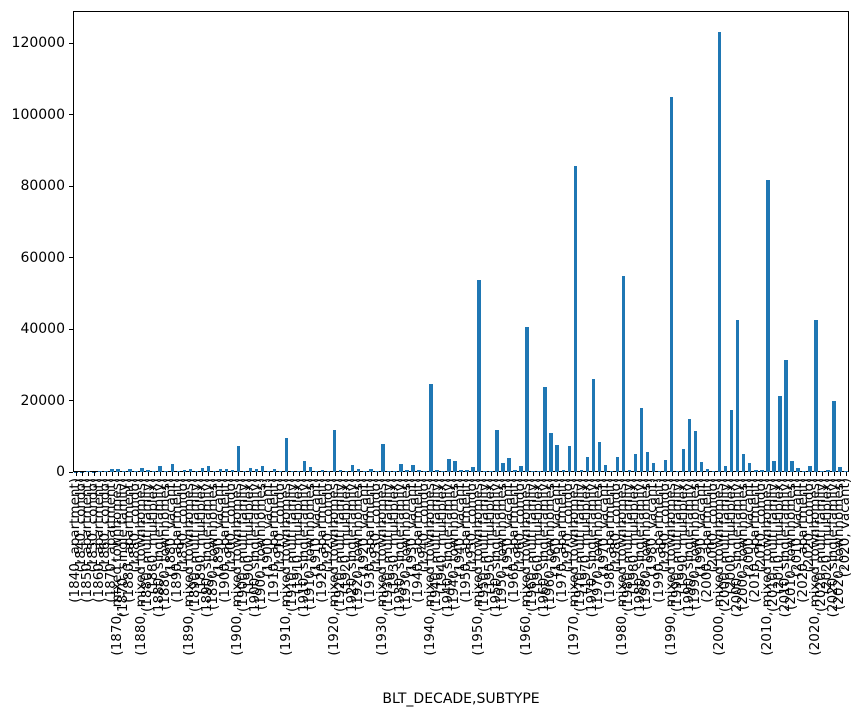  I want to click on x-axis-title: BLT_DECADE,SUBTYPE, so click(461, 699).